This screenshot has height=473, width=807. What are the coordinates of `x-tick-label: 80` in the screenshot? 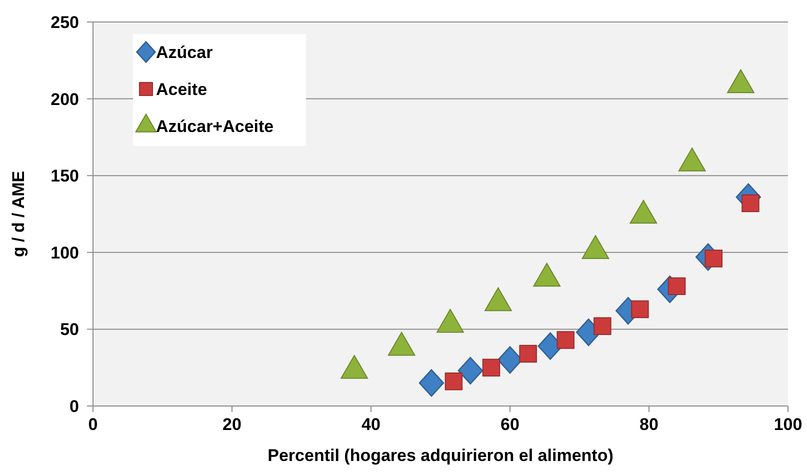 It's located at (649, 424).